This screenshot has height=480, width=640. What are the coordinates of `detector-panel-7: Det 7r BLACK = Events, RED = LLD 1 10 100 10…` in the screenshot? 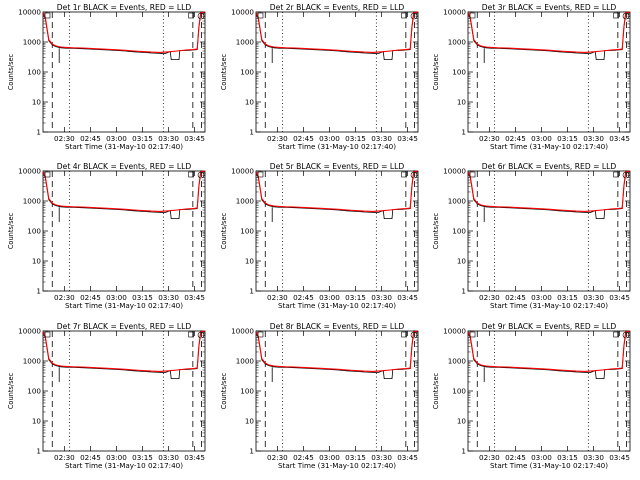 It's located at (106, 396).